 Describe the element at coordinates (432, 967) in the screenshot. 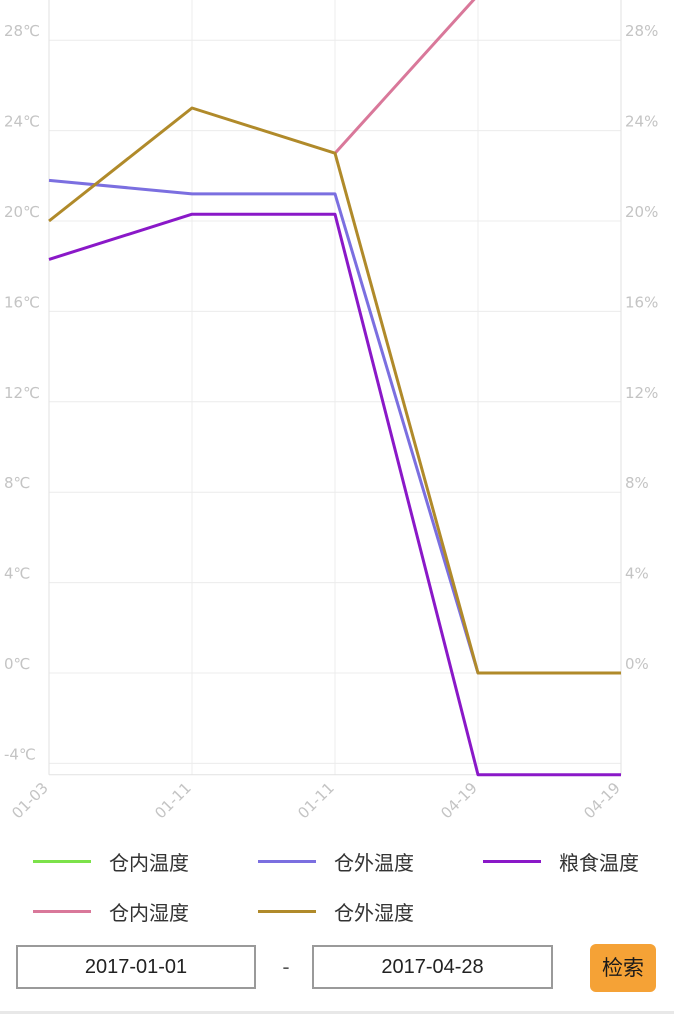

I see `end-date-input: 2017-04-28` at that location.